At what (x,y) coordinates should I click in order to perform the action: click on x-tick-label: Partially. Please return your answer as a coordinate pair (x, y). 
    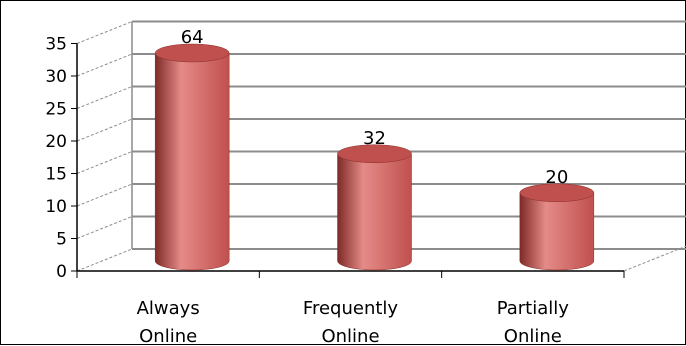
    Looking at the image, I should click on (533, 308).